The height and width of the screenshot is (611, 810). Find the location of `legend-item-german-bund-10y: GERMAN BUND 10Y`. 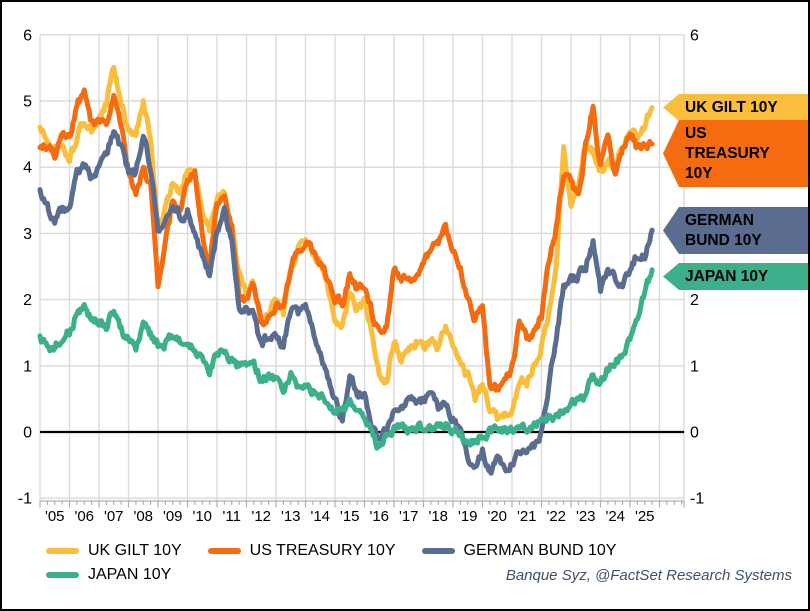

legend-item-german-bund-10y: GERMAN BUND 10Y is located at coordinates (519, 551).